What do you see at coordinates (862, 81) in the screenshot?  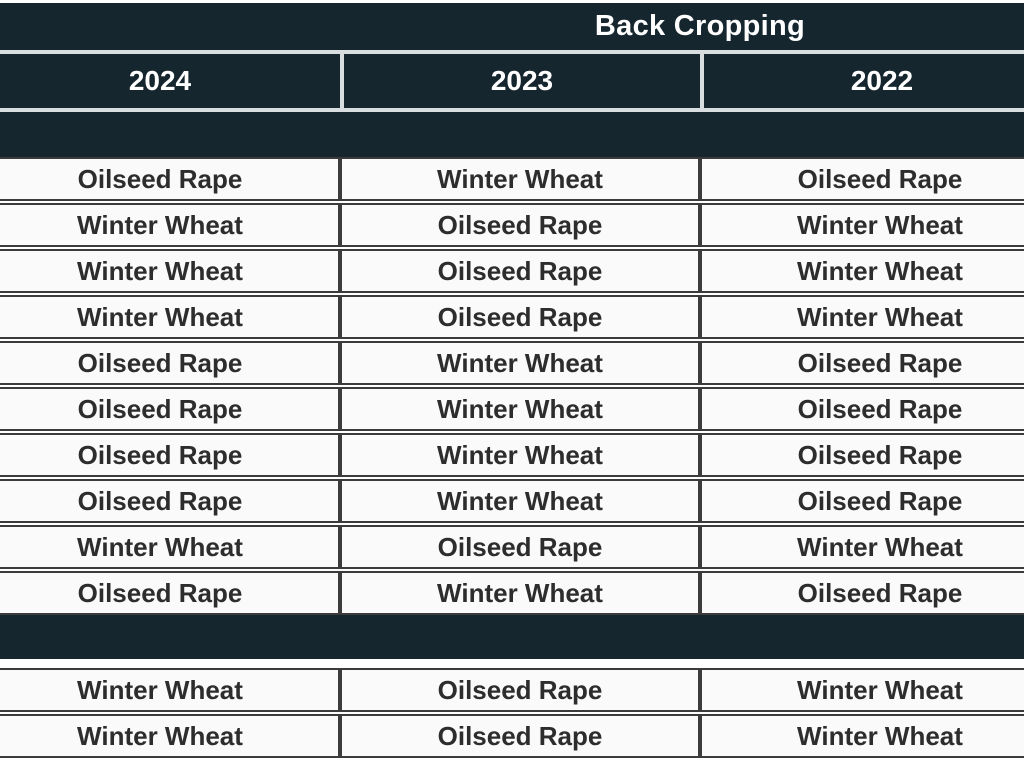 I see `year-column-header-2022: 2022` at bounding box center [862, 81].